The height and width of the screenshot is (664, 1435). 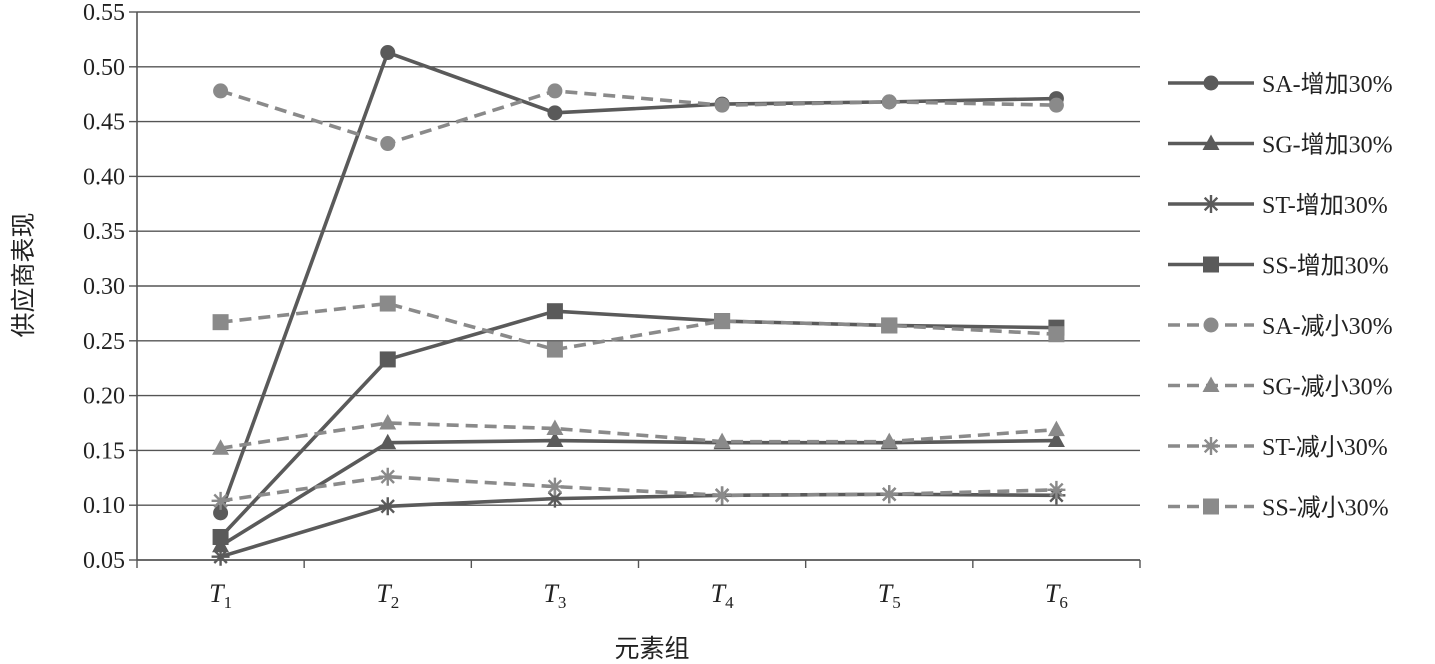 I want to click on y-tick-label: 0.35, so click(x=104, y=232).